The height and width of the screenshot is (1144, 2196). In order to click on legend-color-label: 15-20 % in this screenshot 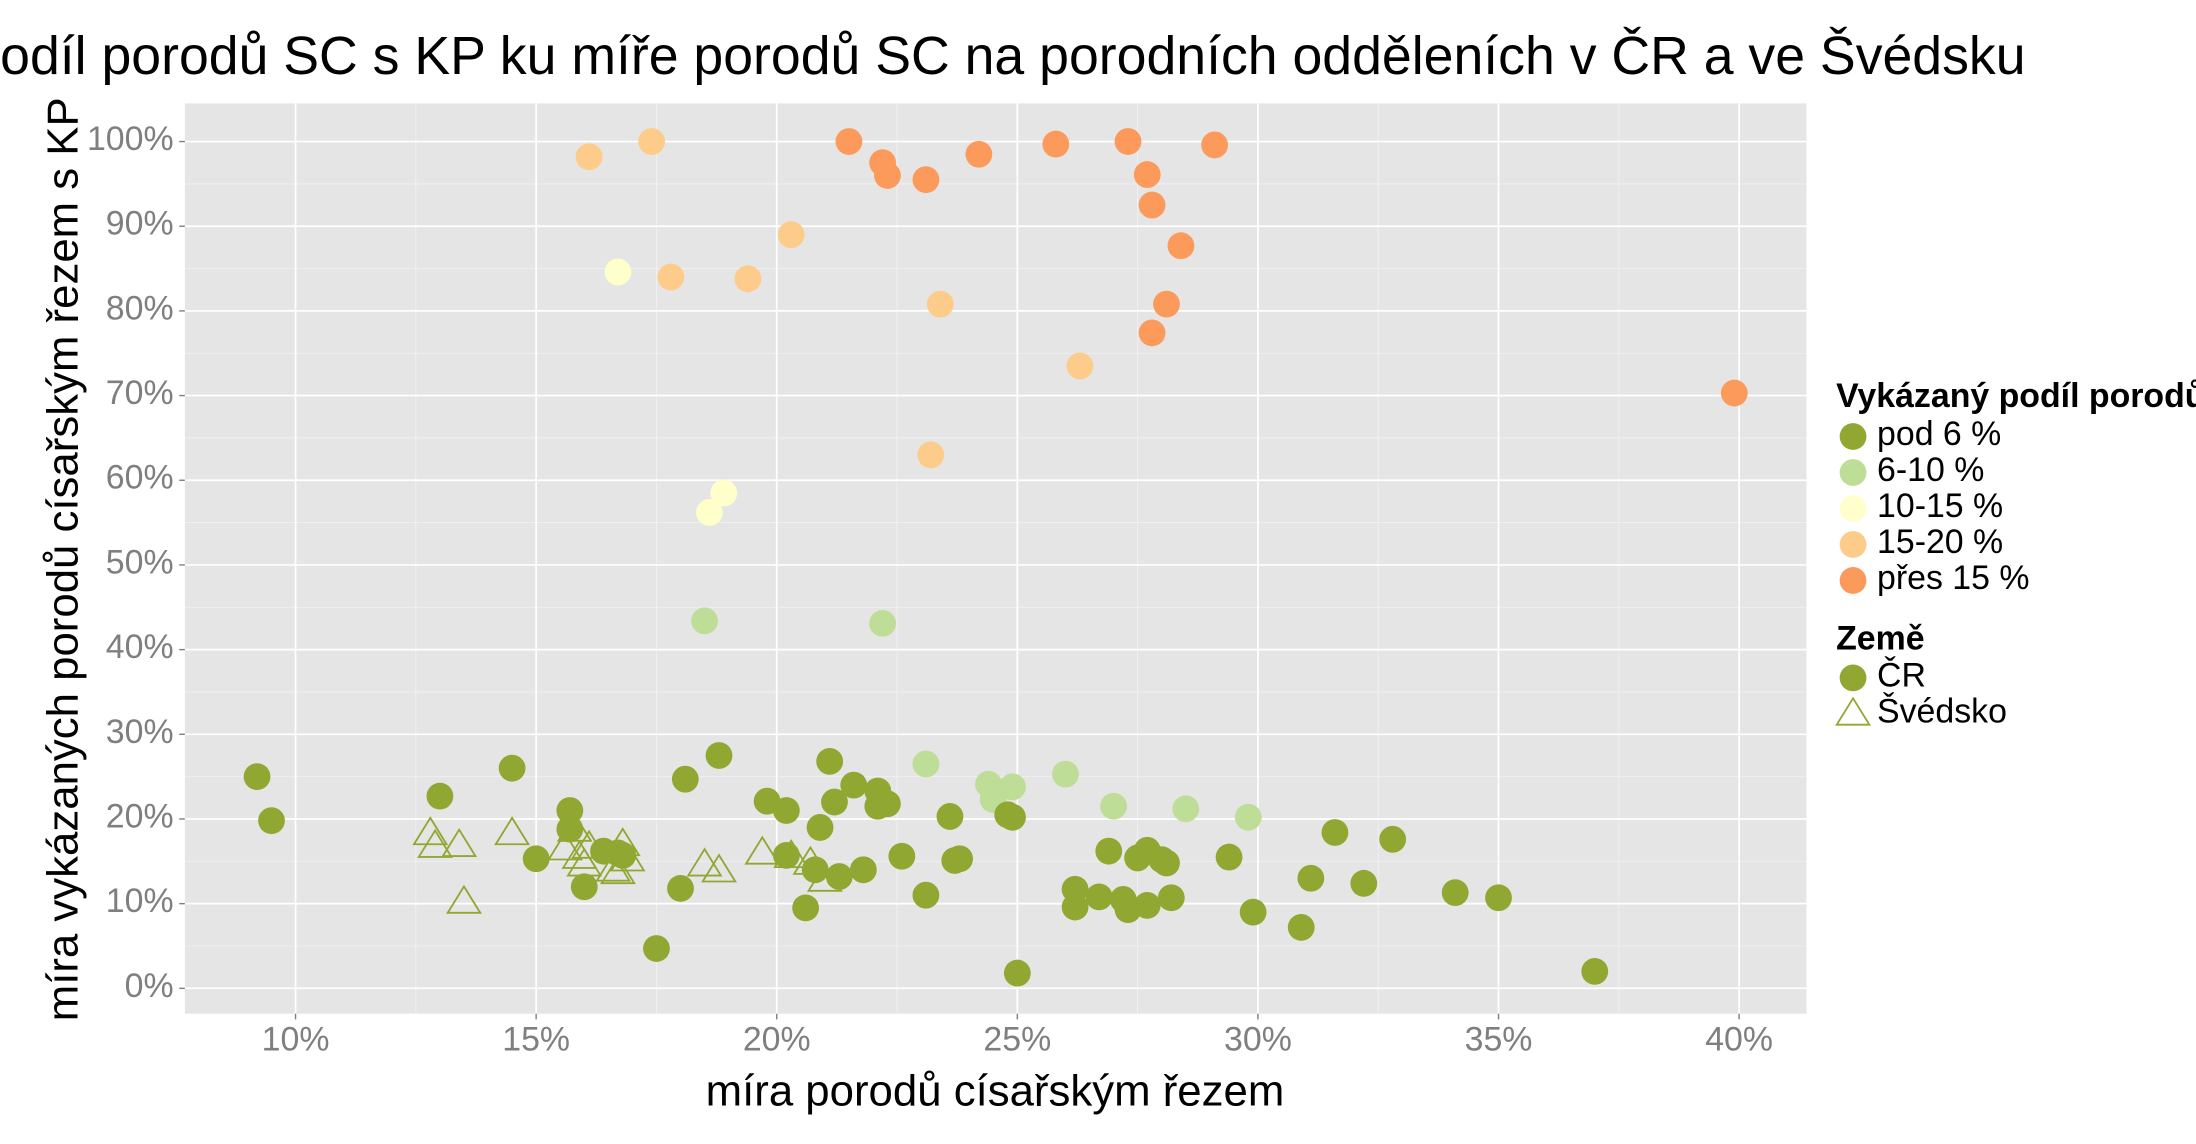, I will do `click(1940, 542)`.